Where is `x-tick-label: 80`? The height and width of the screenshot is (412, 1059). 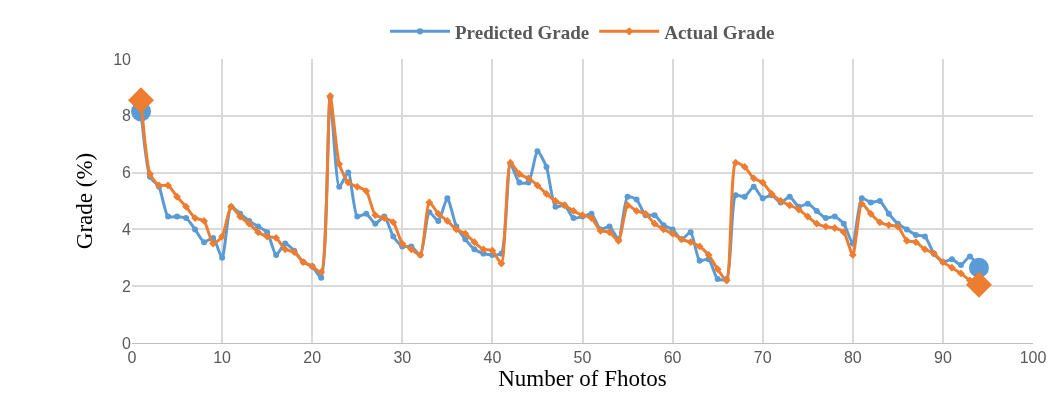 x-tick-label: 80 is located at coordinates (852, 358).